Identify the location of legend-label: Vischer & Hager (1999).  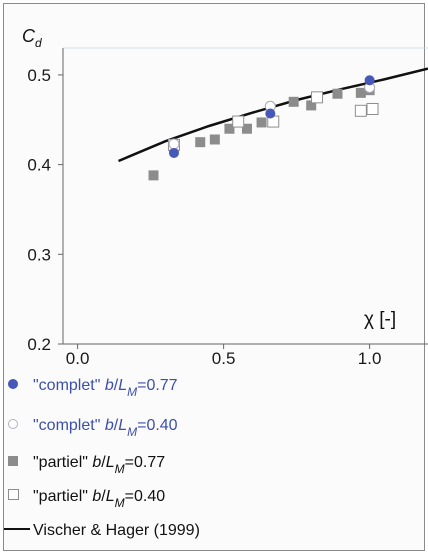
(116, 530).